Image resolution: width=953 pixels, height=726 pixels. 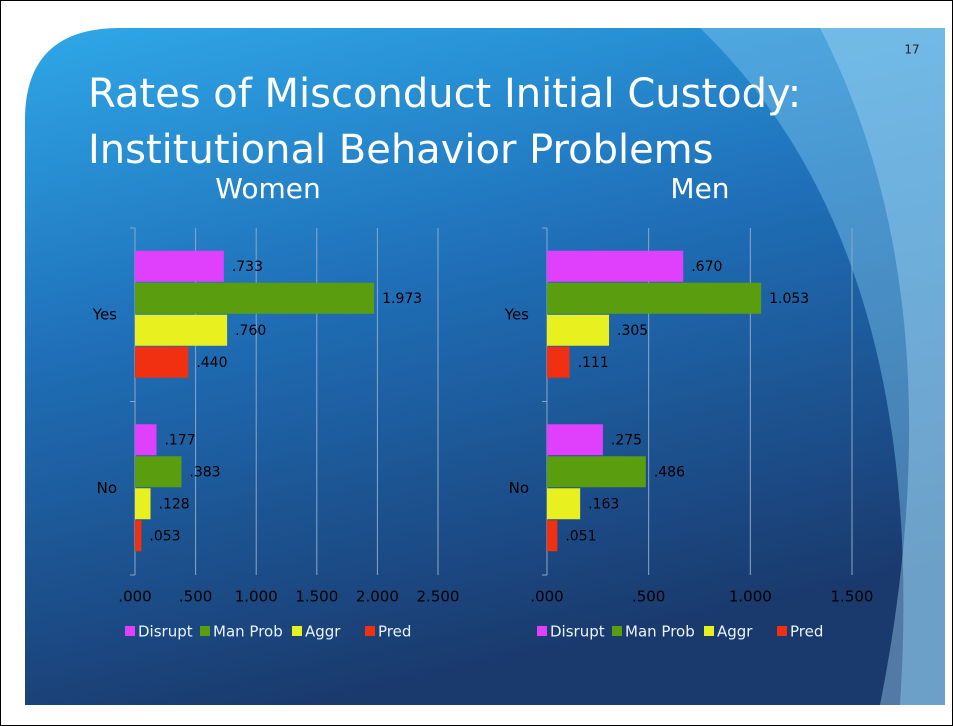 What do you see at coordinates (632, 331) in the screenshot?
I see `value-label: .305` at bounding box center [632, 331].